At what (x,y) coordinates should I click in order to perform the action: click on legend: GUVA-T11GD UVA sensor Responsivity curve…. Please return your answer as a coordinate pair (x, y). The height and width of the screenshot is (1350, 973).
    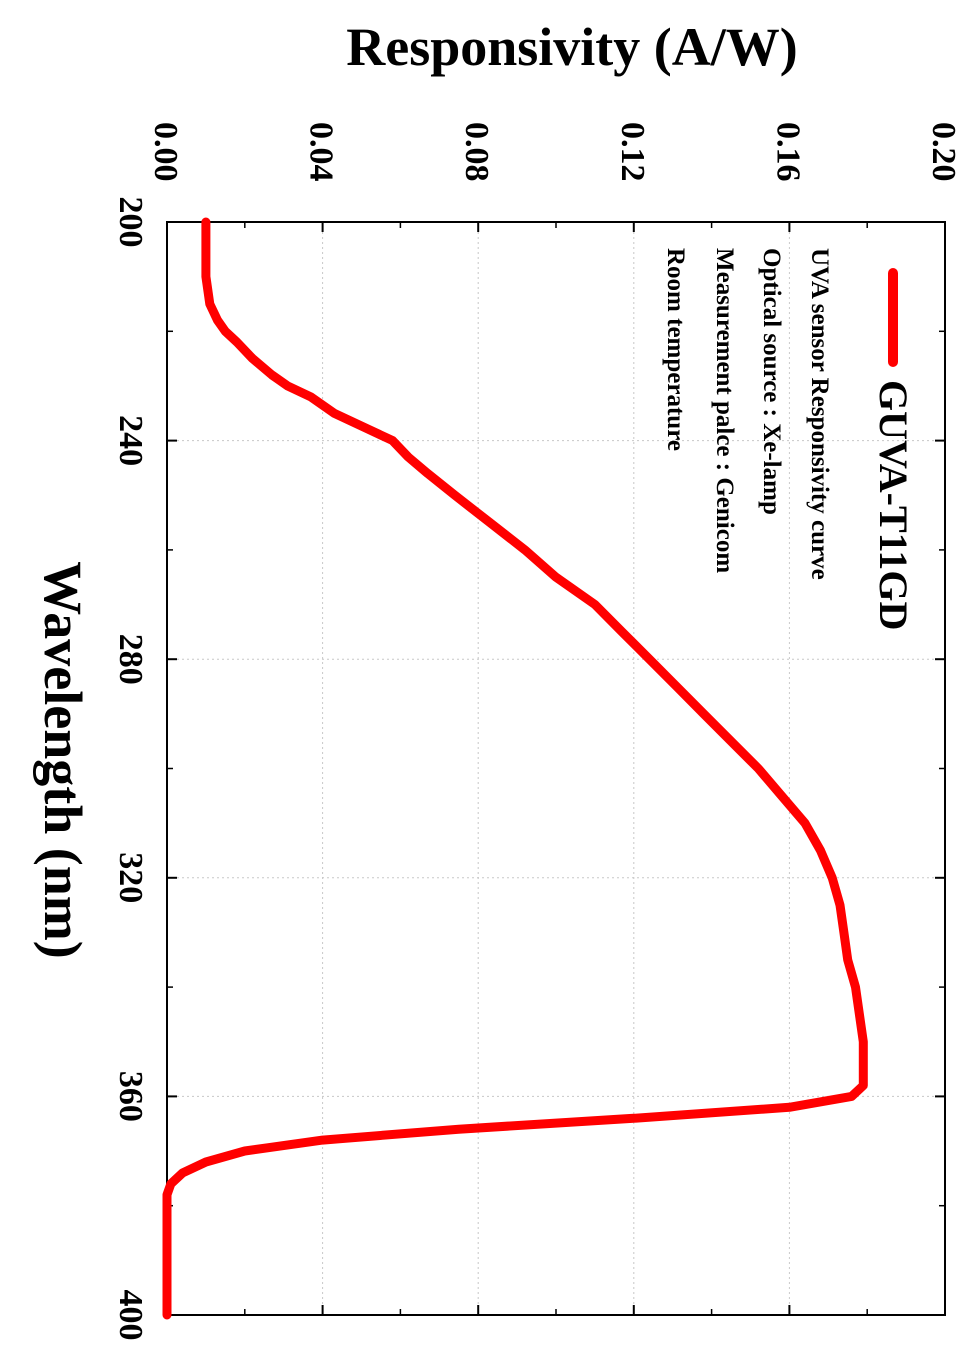
    Looking at the image, I should click on (789, 439).